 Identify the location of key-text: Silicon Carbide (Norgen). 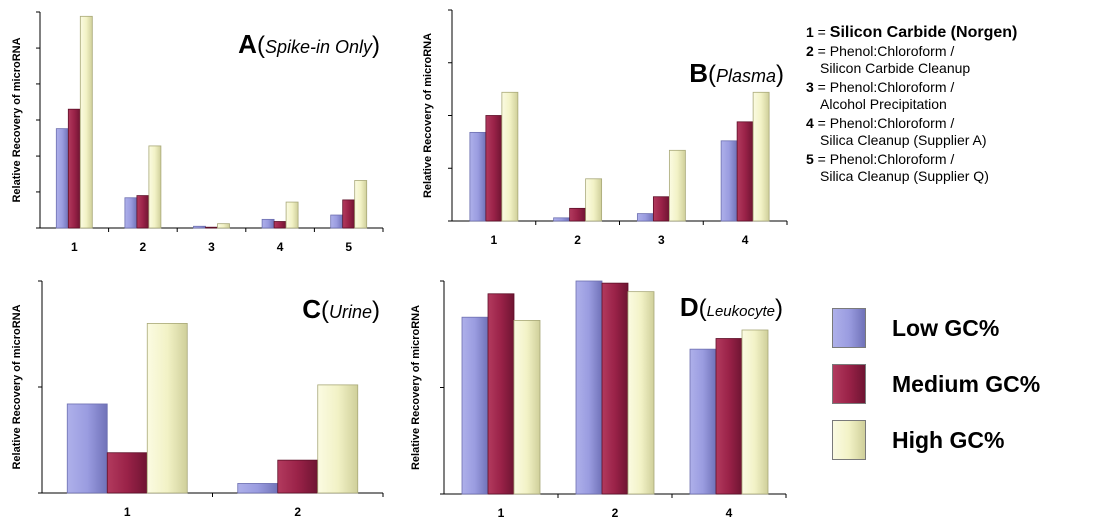
(923, 32).